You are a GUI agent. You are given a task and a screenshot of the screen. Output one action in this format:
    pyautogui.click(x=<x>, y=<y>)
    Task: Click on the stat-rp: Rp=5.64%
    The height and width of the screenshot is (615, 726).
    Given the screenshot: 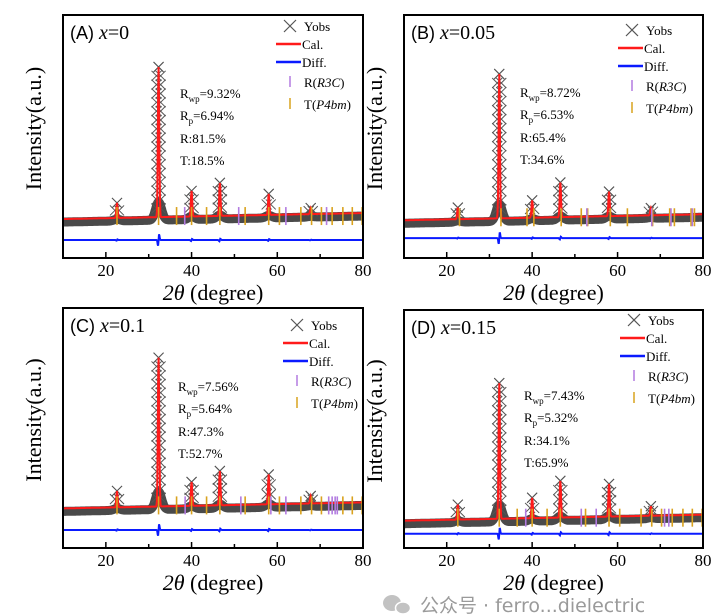 What is the action you would take?
    pyautogui.click(x=205, y=410)
    